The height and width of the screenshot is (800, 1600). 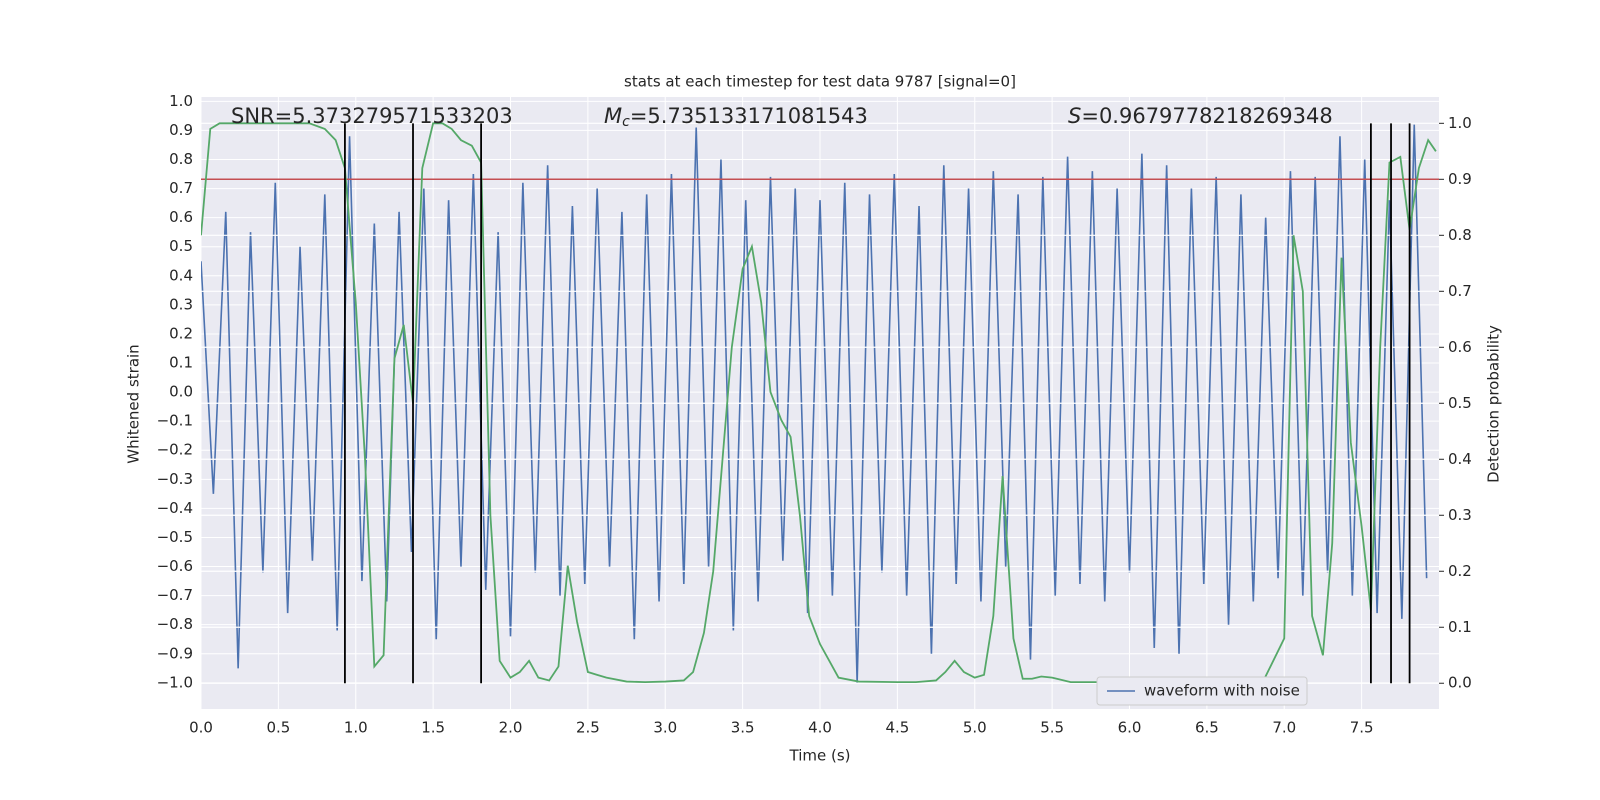 I want to click on y-tick-label: −0.9, so click(x=175, y=653).